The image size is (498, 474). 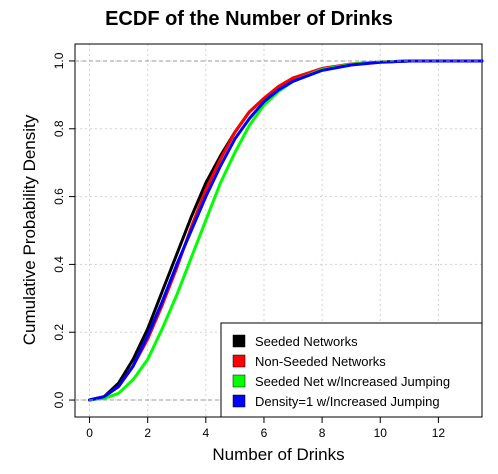 I want to click on y-tick-label: 0.2, so click(x=59, y=332).